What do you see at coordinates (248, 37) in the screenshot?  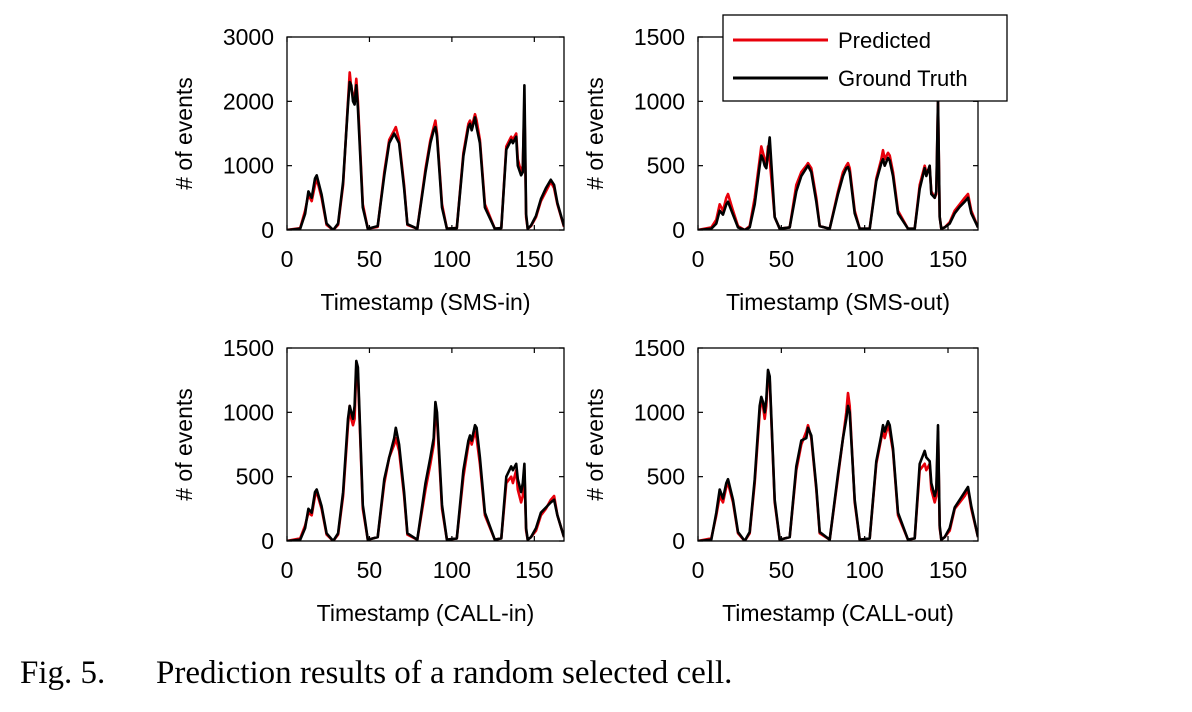 I see `y-tick-label: 3000` at bounding box center [248, 37].